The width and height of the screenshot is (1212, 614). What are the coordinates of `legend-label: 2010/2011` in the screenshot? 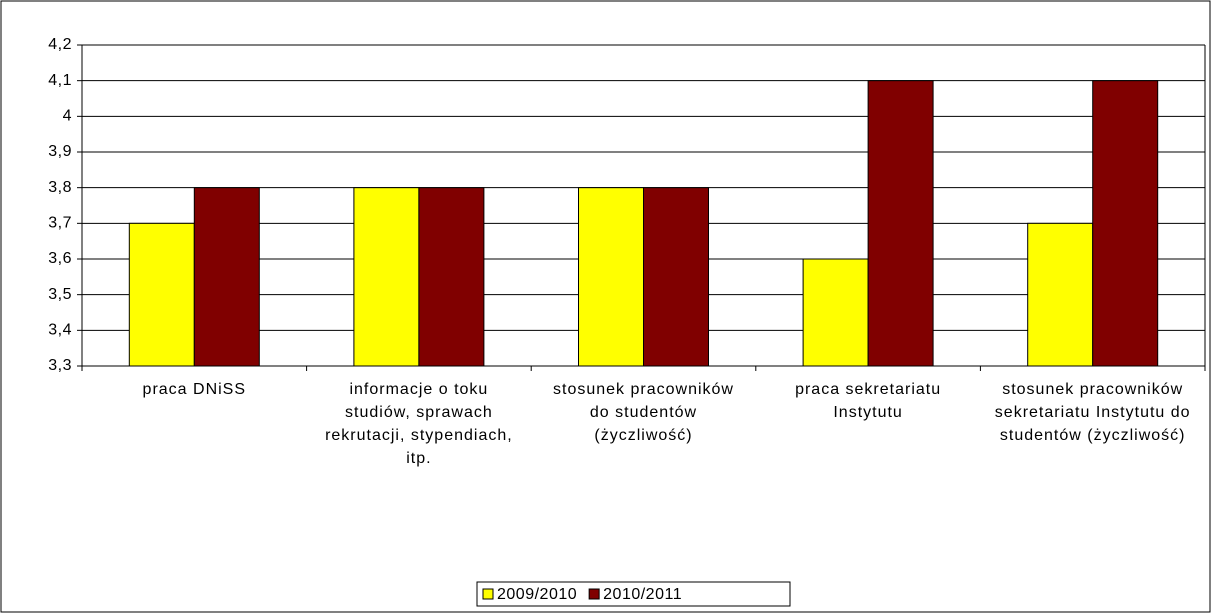 It's located at (642, 594).